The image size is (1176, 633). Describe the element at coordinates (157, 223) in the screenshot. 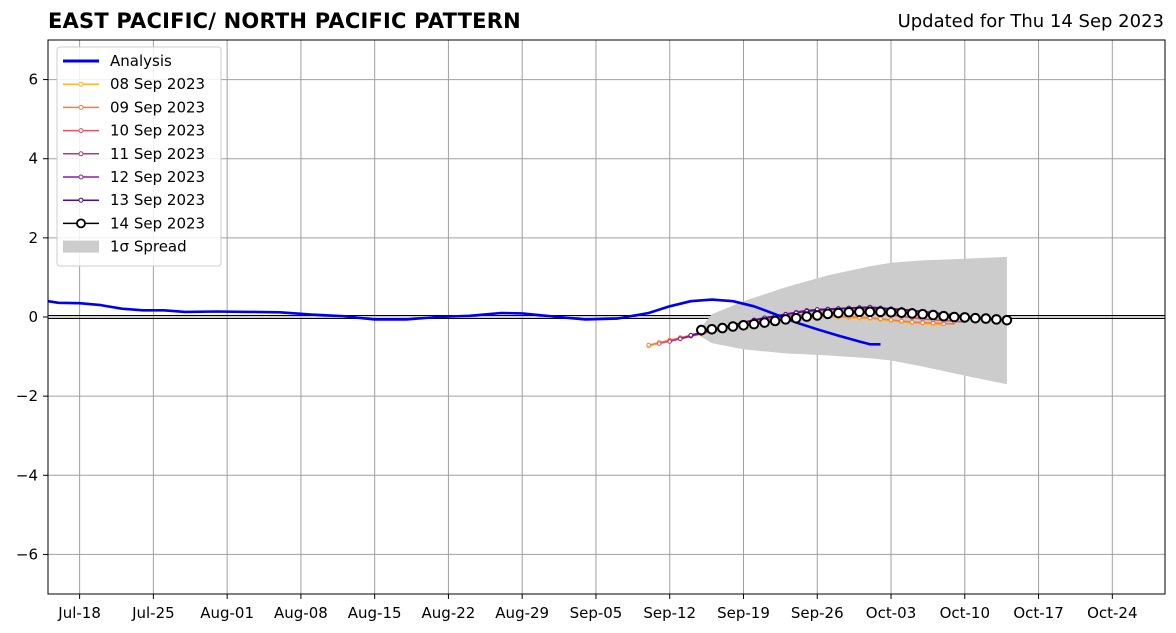

I see `legend-label: 14 Sep 2023` at that location.